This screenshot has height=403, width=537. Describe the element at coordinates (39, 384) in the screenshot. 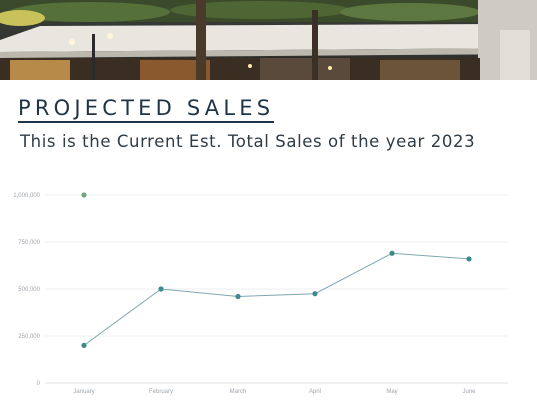

I see `y-tick-label: 0` at that location.